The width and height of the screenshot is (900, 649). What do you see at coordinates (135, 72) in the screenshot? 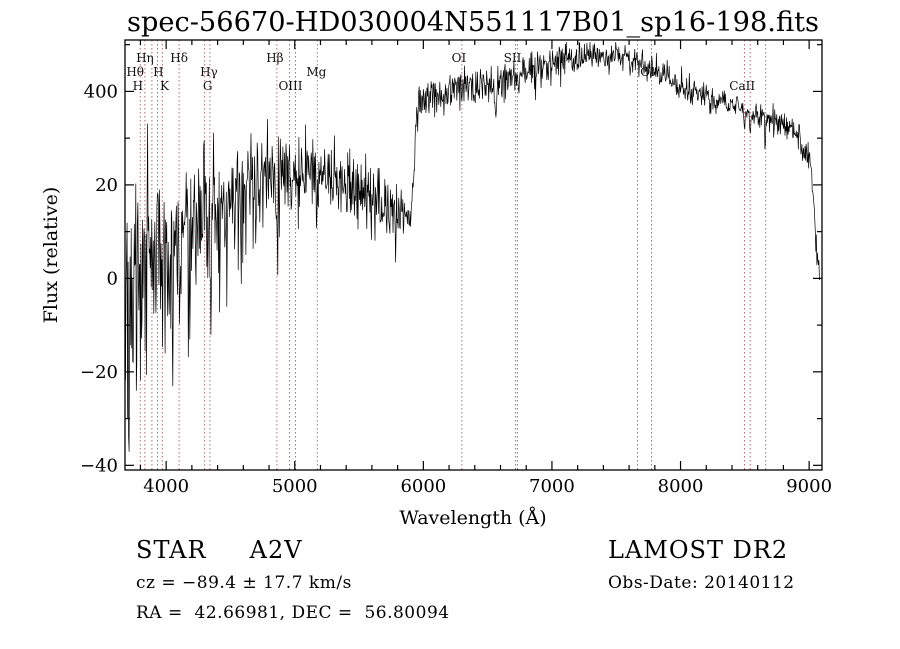
I see `spectral-line-label: Hθ` at bounding box center [135, 72].